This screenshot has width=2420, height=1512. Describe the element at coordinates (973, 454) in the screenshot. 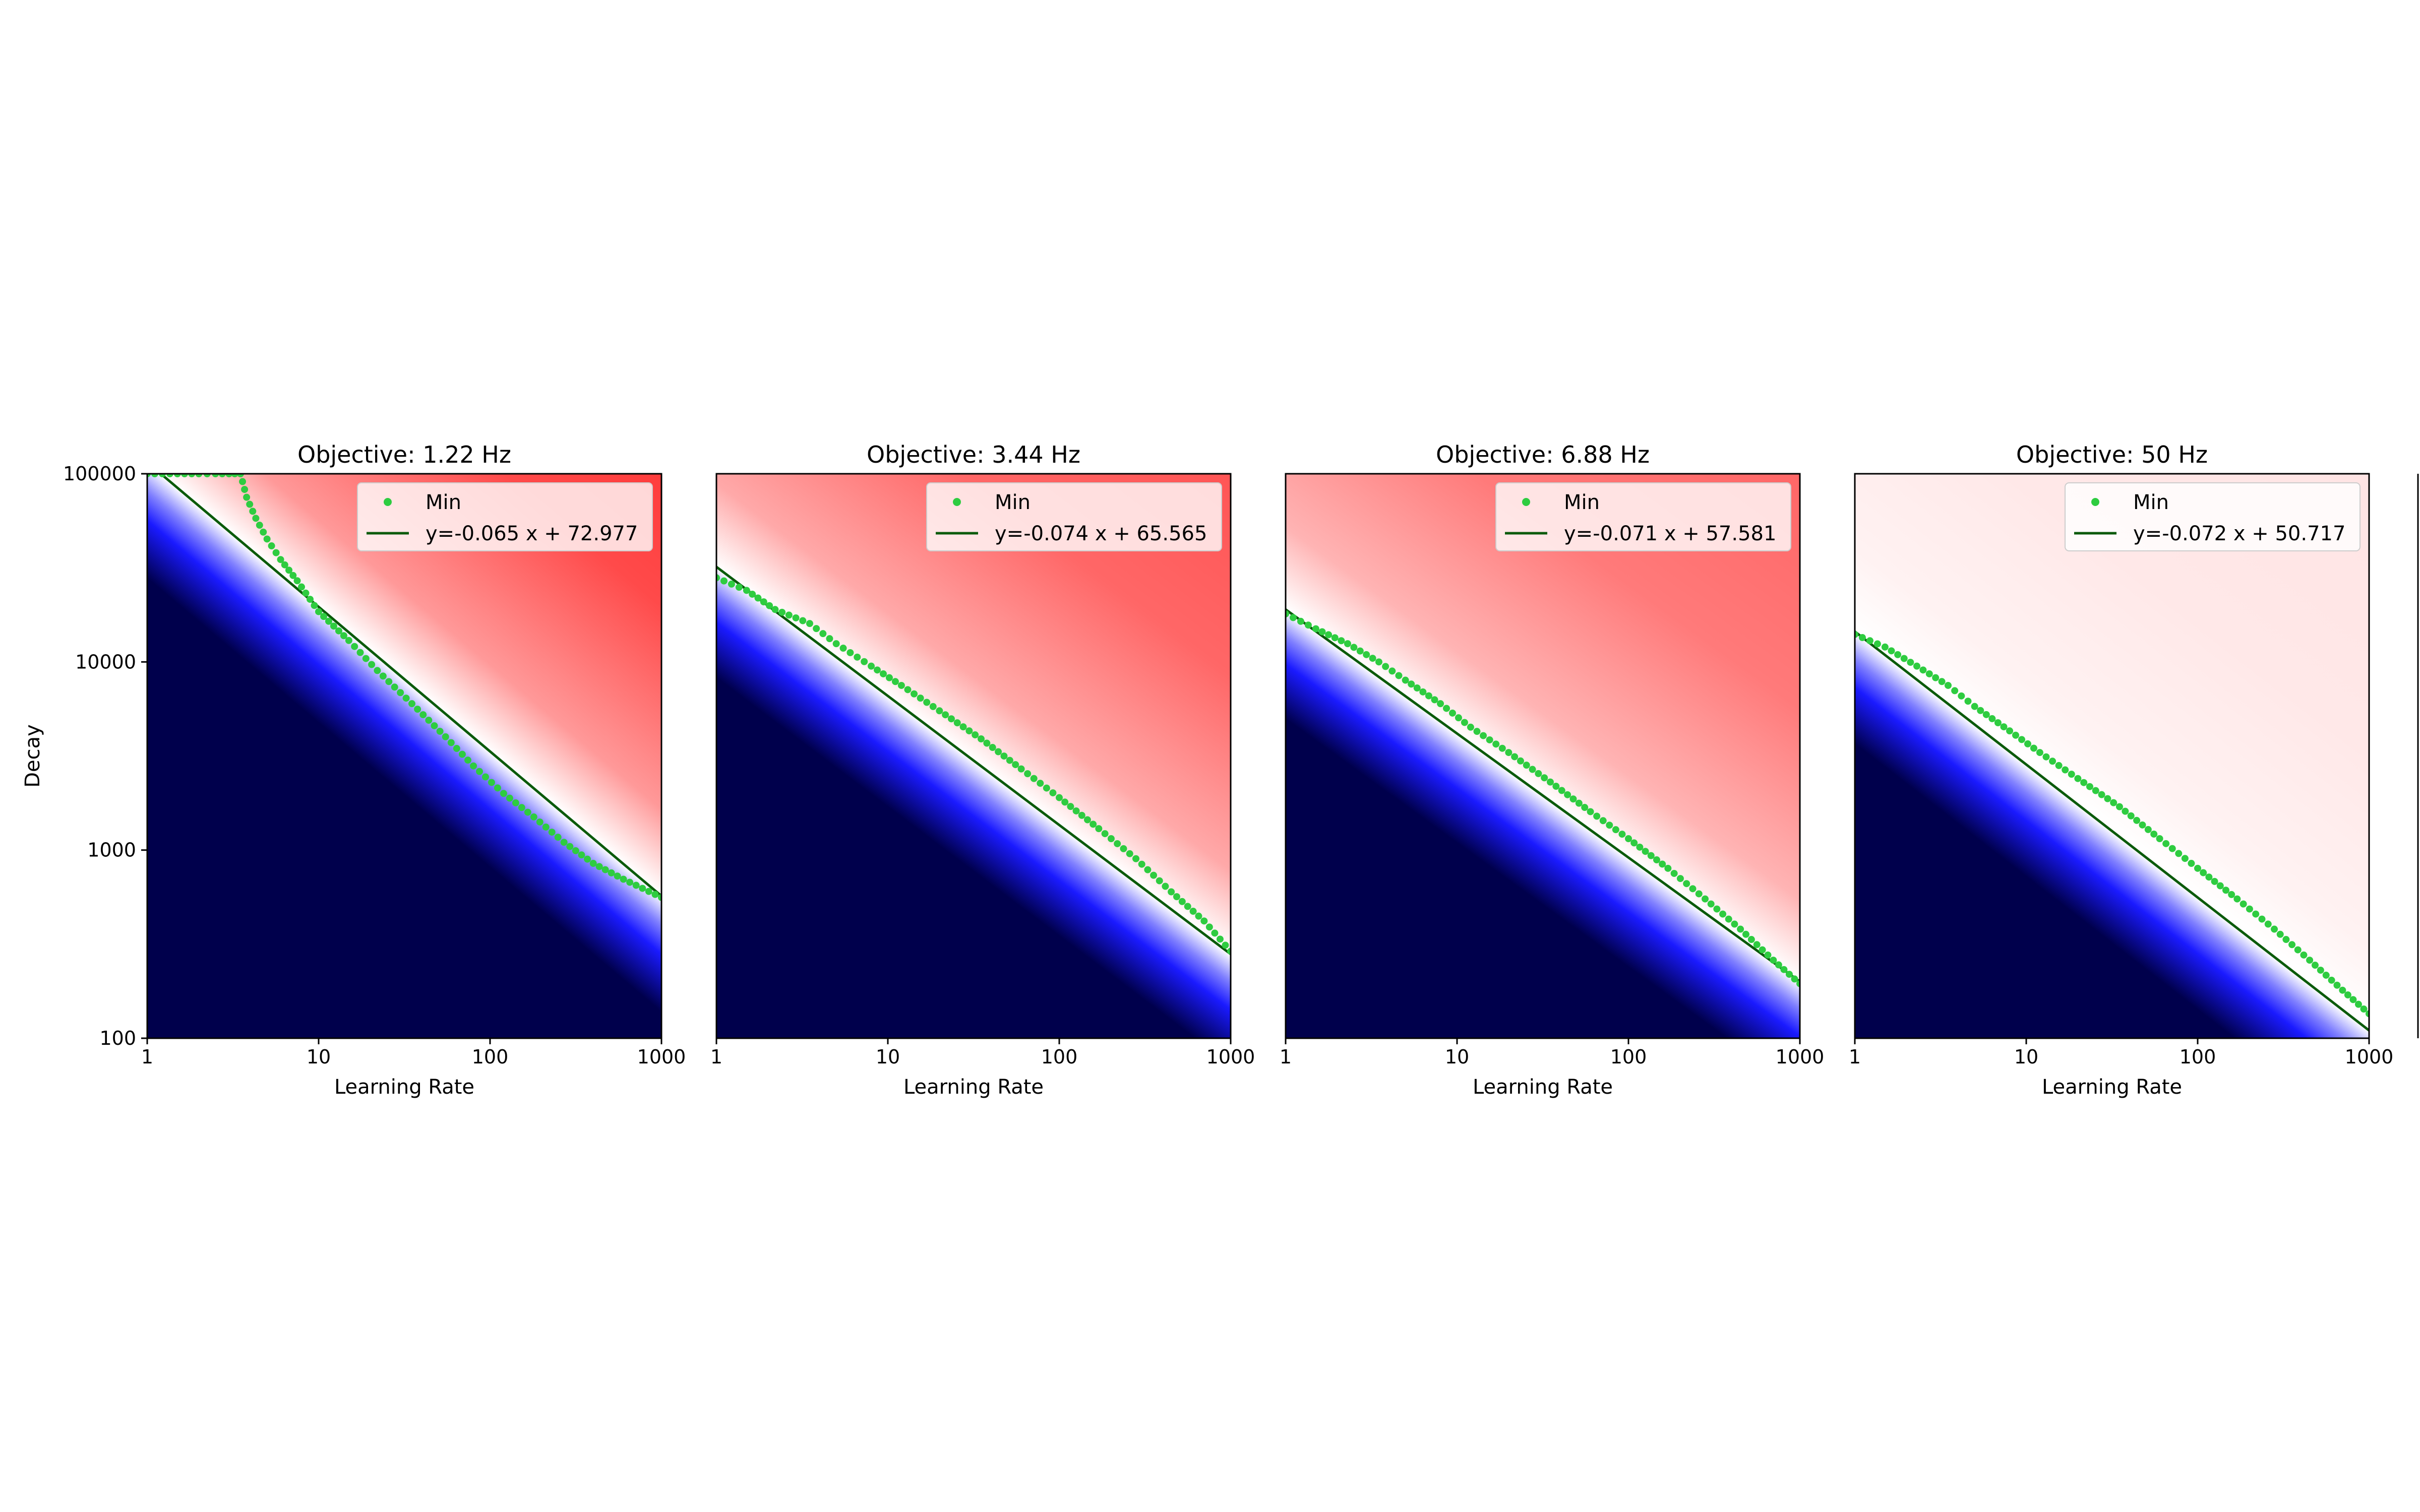

I see `chart-title: Objective: 3.44 Hz` at that location.